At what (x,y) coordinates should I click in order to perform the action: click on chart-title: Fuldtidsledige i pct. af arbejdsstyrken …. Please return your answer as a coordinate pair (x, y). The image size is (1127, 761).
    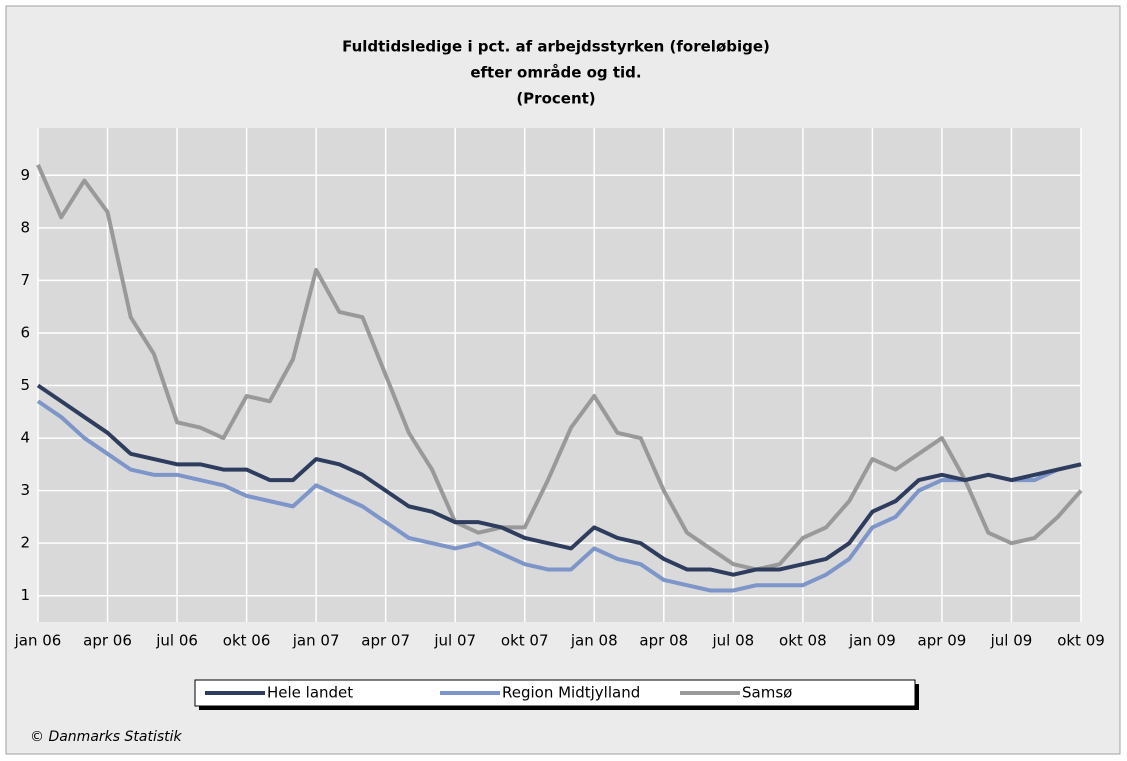
    Looking at the image, I should click on (556, 47).